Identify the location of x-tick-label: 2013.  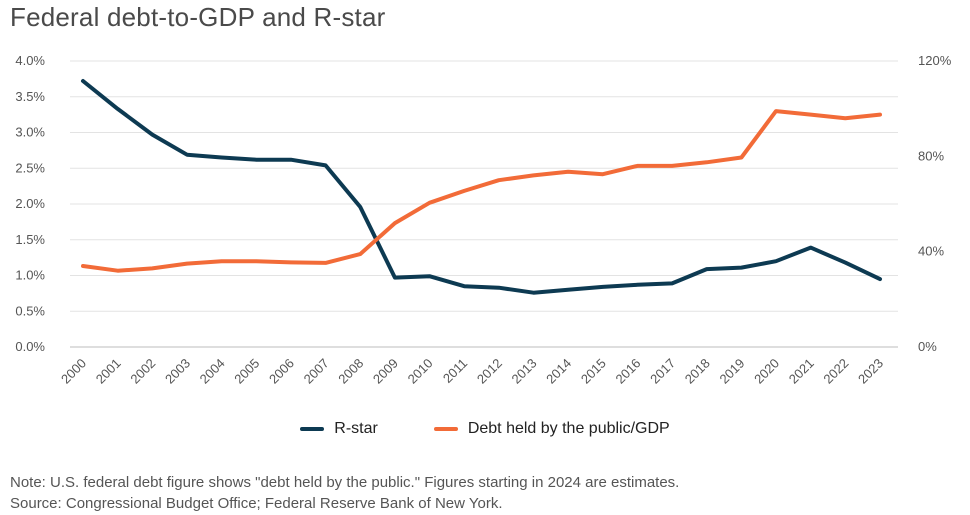
(524, 371).